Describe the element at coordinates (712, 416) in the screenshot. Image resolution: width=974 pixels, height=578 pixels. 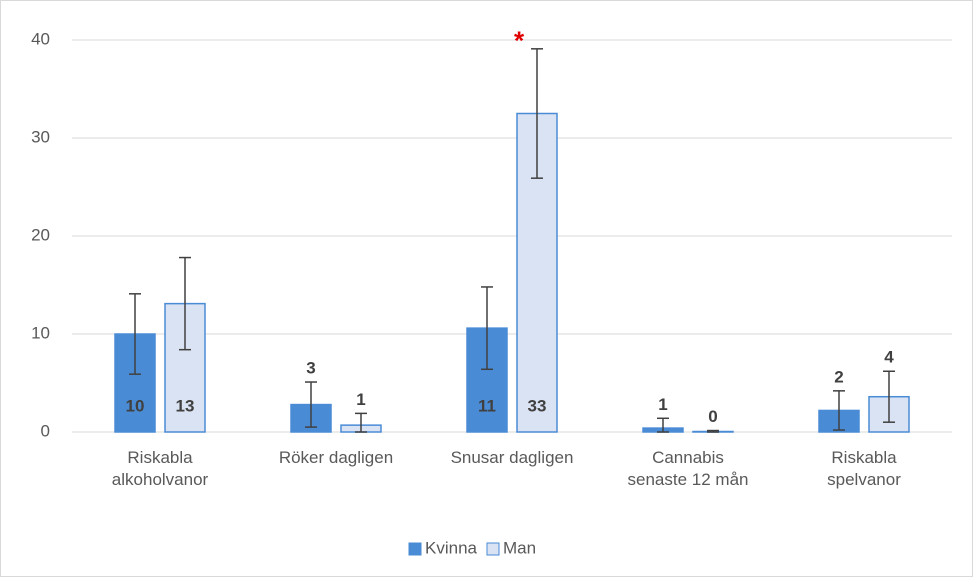
I see `data-label: 0` at that location.